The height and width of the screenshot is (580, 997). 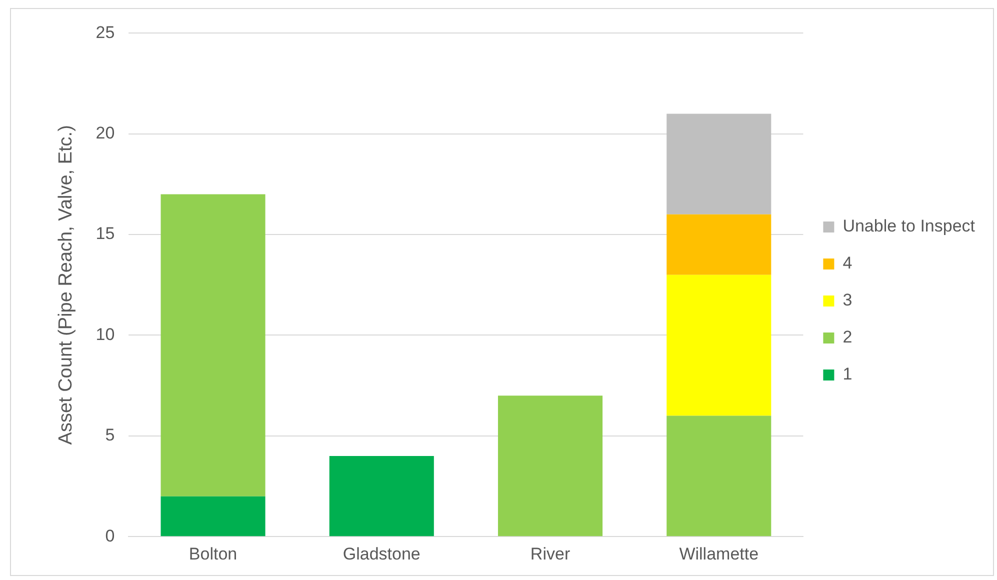 What do you see at coordinates (110, 536) in the screenshot?
I see `y-tick-label: 0` at bounding box center [110, 536].